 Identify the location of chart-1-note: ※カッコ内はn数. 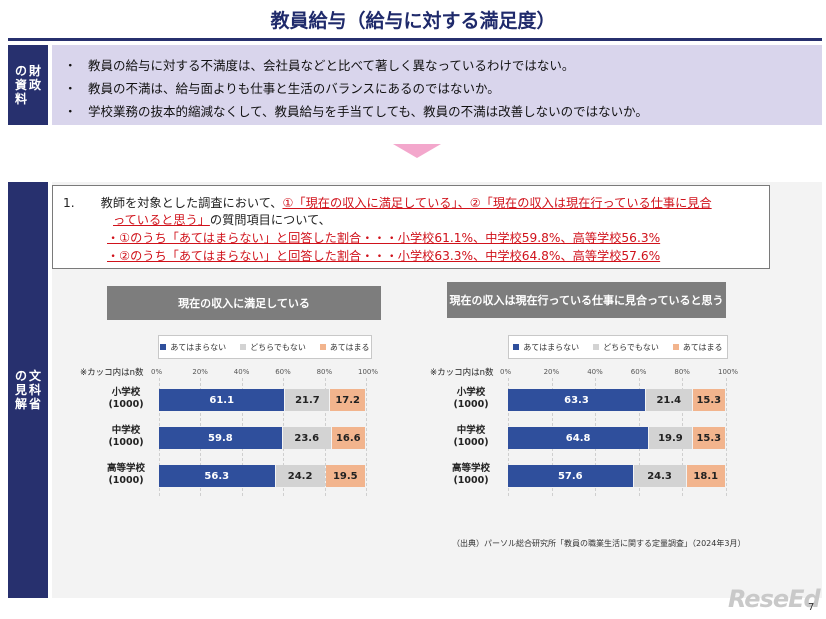
(112, 373).